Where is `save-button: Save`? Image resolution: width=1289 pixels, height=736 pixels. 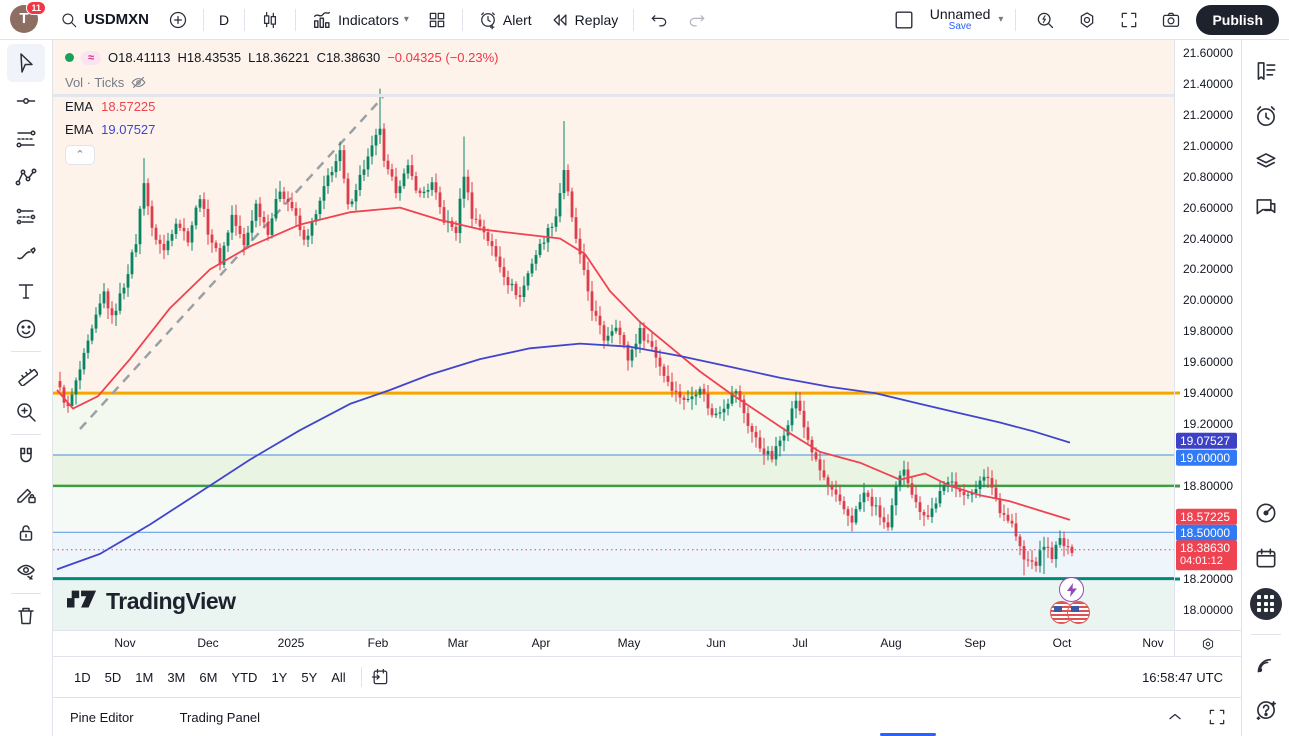
save-button: Save is located at coordinates (960, 26).